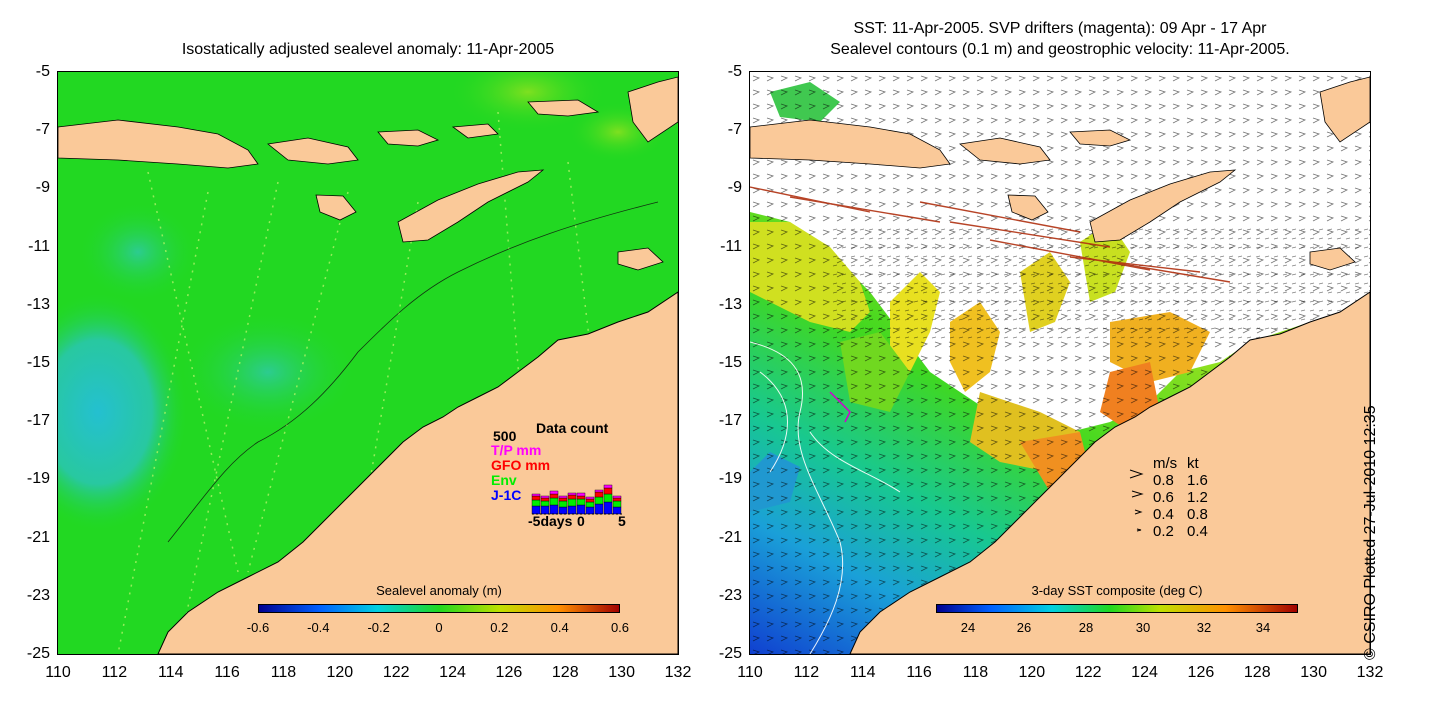  What do you see at coordinates (1117, 590) in the screenshot?
I see `sst-colorbar-label: 3-day SST composite (deg C)` at bounding box center [1117, 590].